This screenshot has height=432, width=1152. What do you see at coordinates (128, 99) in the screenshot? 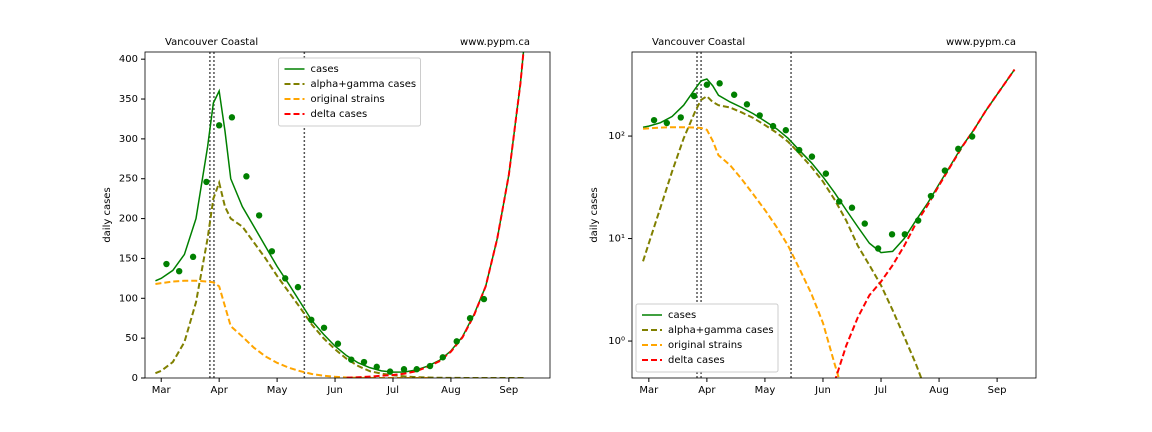
I see `y-tick-label: 350` at bounding box center [128, 99].